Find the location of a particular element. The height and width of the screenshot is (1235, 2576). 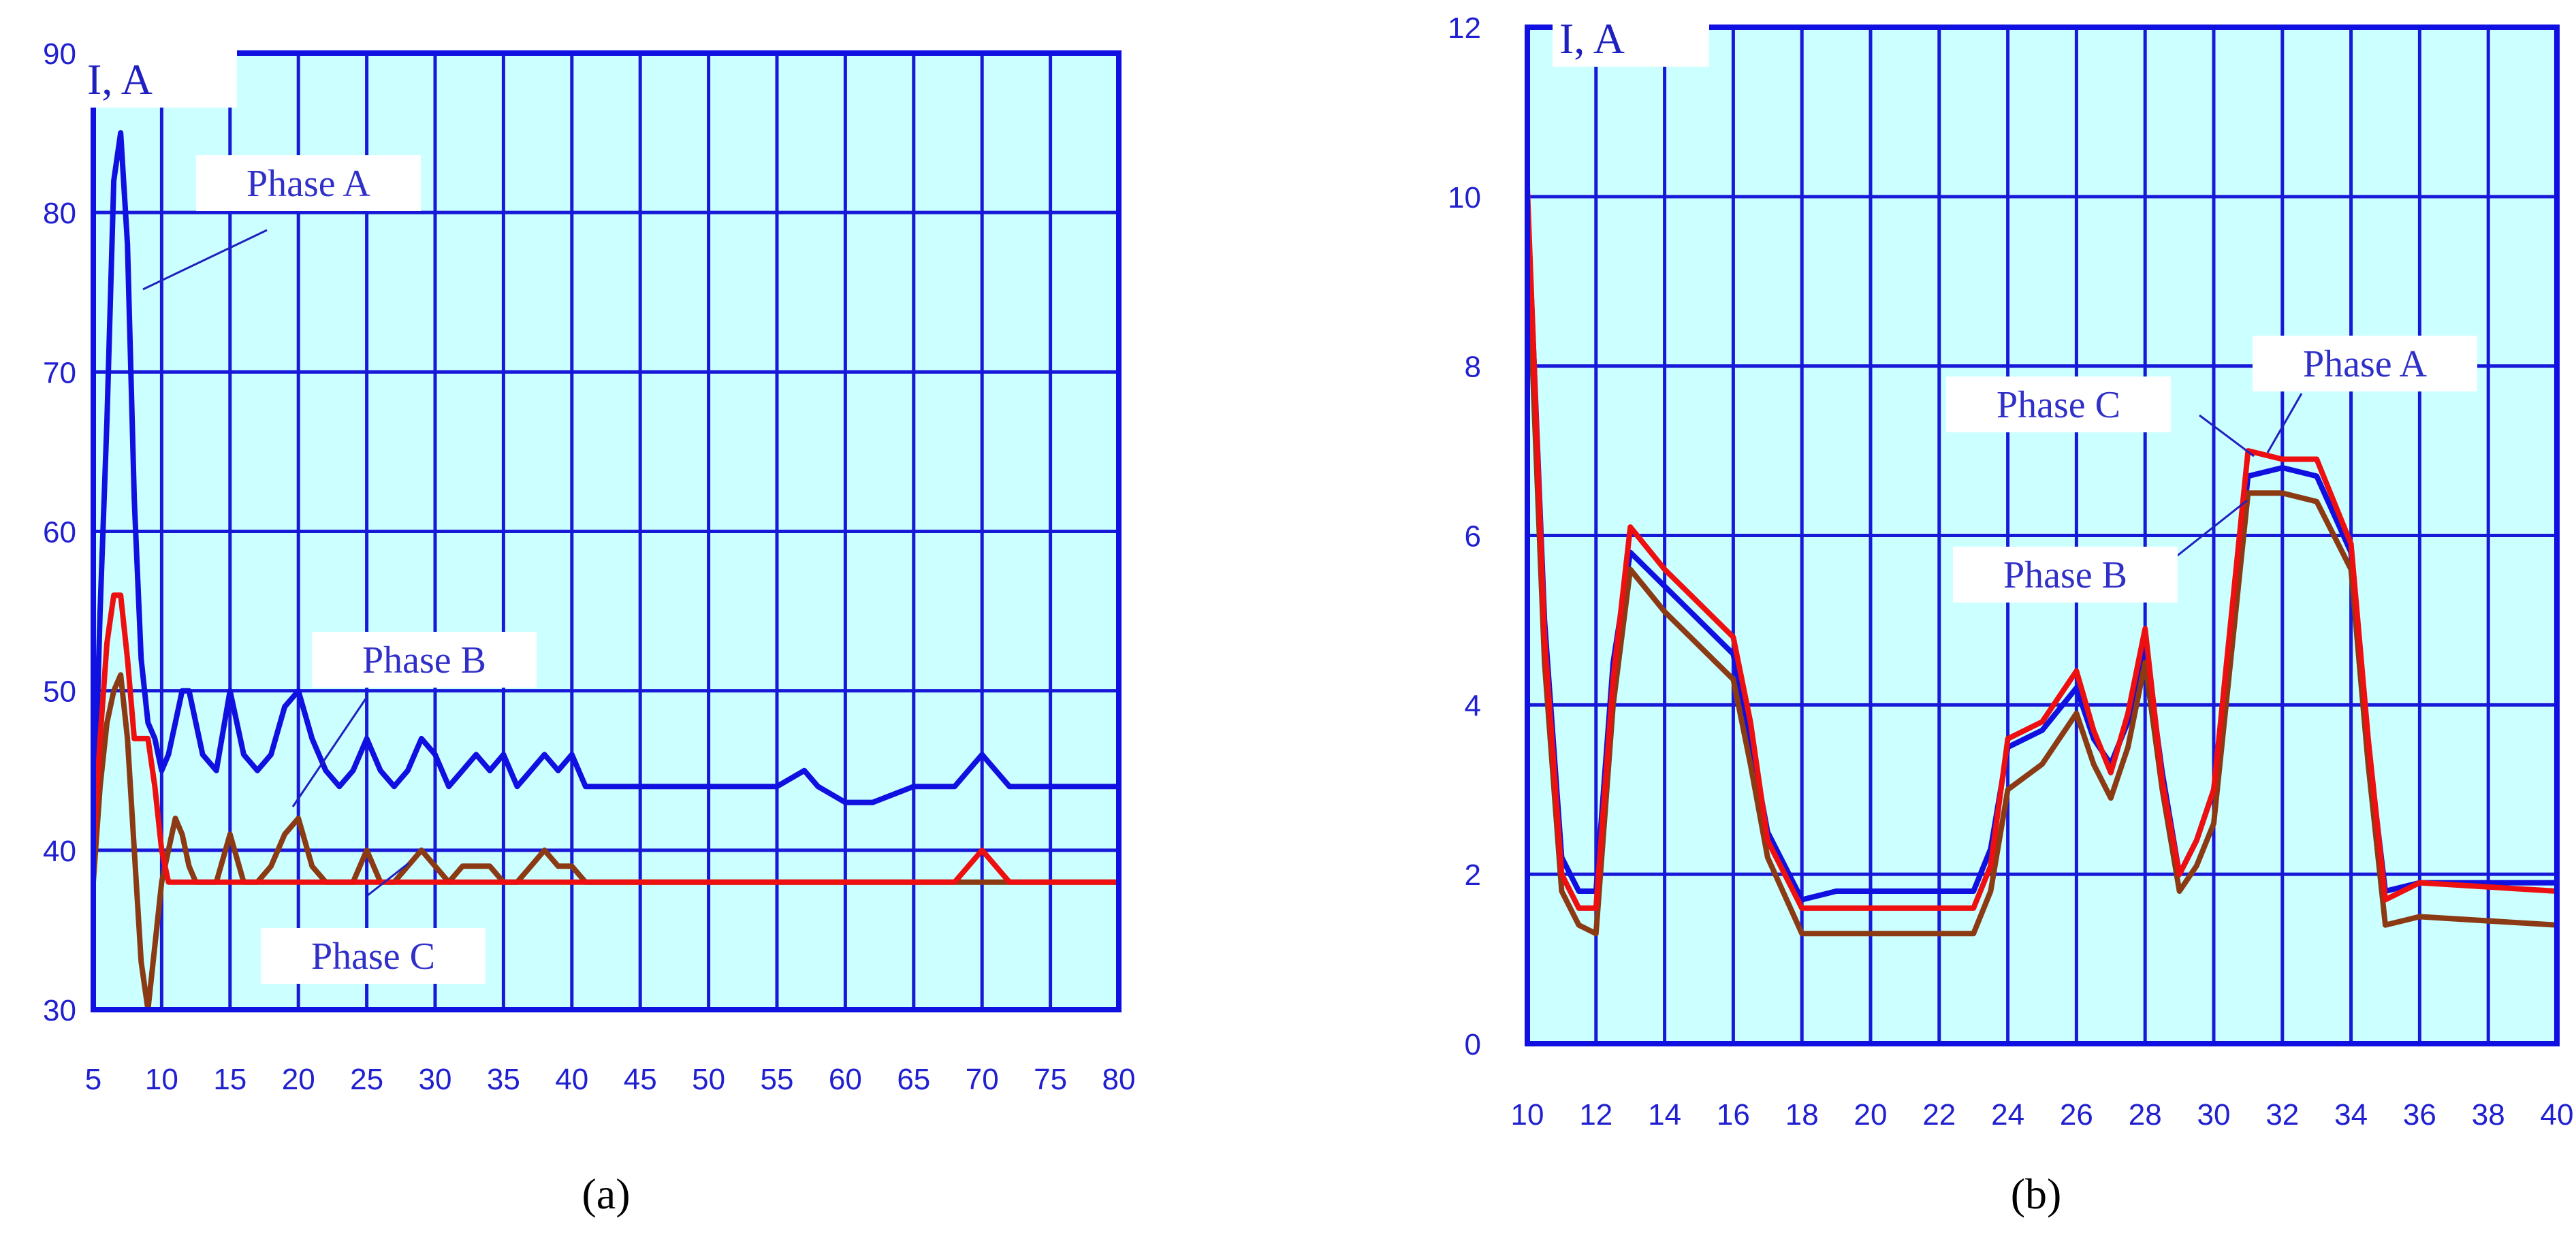

chart-a-y-tick-label: 60 is located at coordinates (59, 532).